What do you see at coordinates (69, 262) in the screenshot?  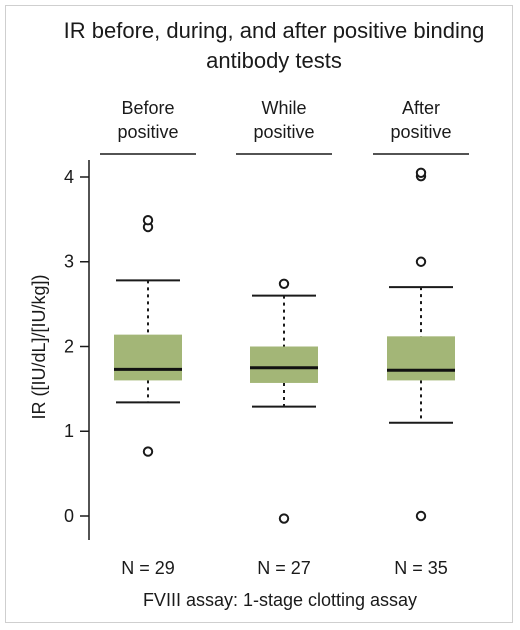 I see `y-tick-label-3: 3` at bounding box center [69, 262].